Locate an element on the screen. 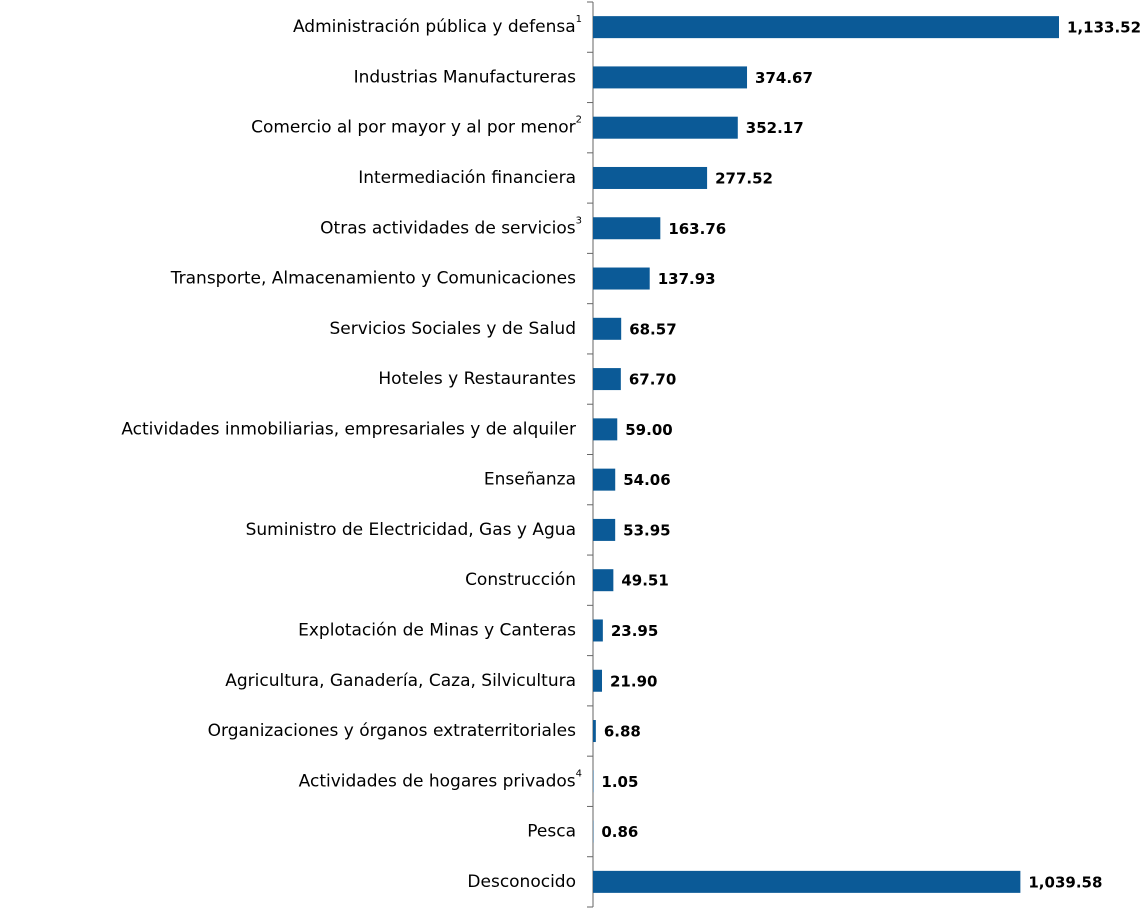 This screenshot has height=909, width=1148. category-label: Enseñanza is located at coordinates (530, 480).